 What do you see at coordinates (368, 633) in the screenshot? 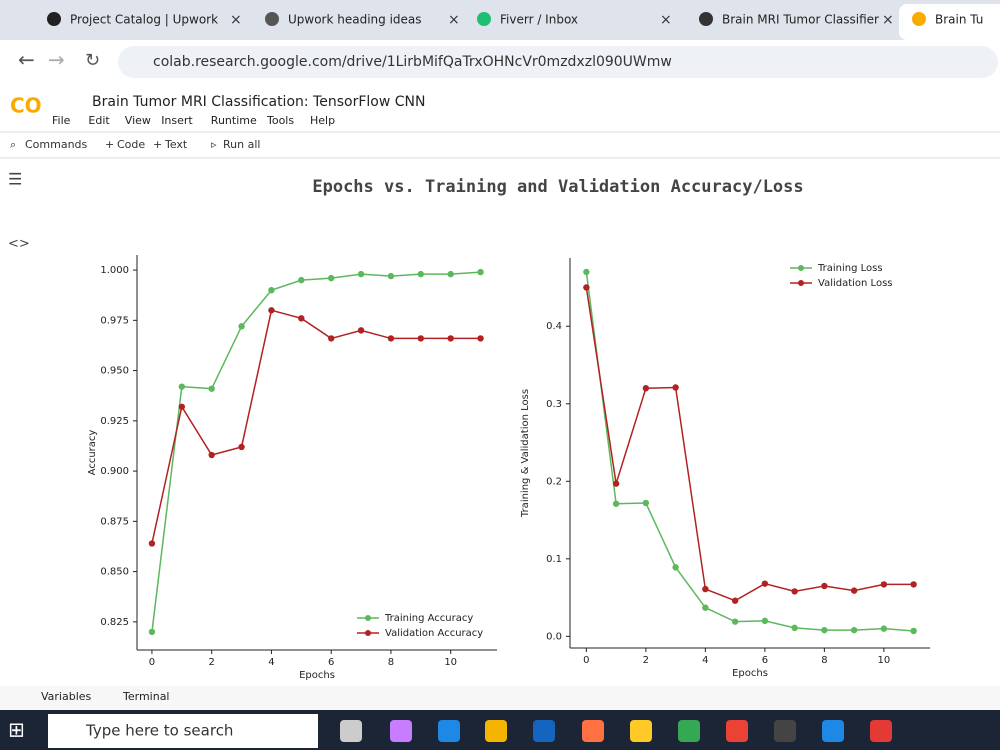
I see `legend-marker` at bounding box center [368, 633].